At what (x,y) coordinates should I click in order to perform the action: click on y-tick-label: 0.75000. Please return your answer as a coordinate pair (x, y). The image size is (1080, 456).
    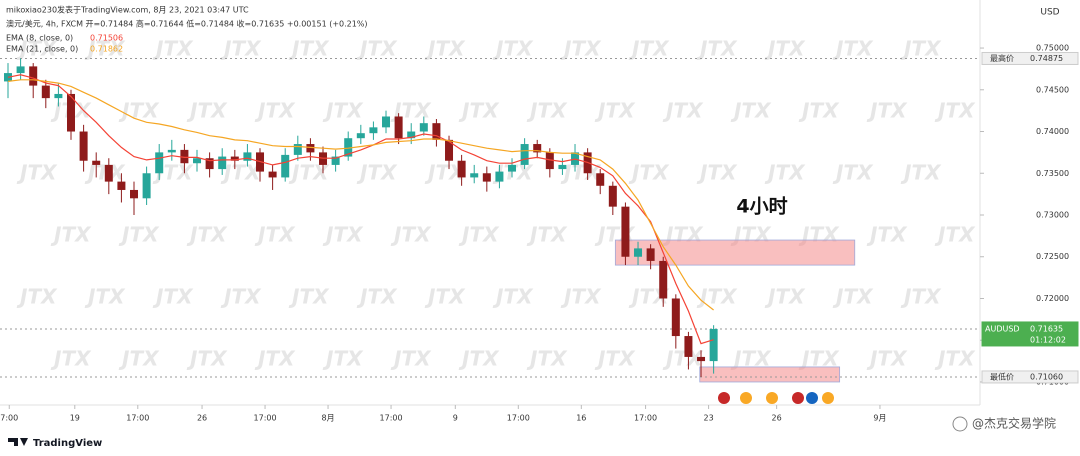
    Looking at the image, I should click on (1052, 48).